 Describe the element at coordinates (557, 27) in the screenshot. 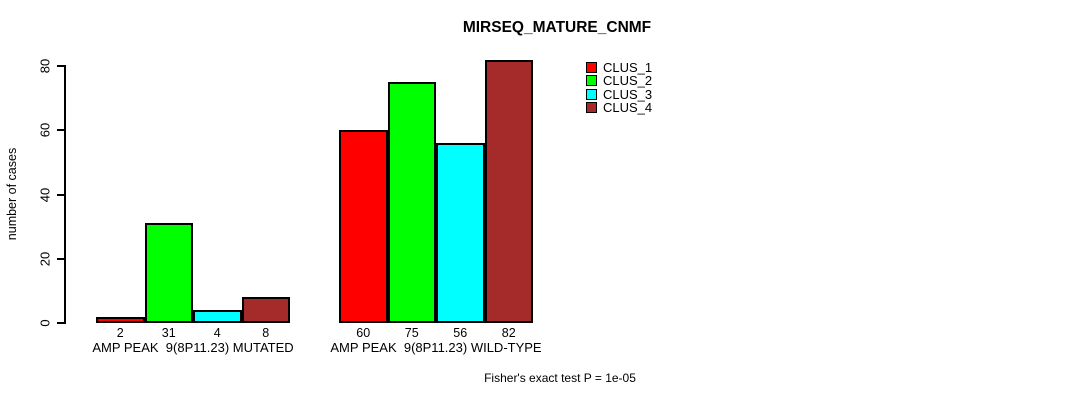

I see `chart-title: MIRSEQ_MATURE_CNMF` at that location.